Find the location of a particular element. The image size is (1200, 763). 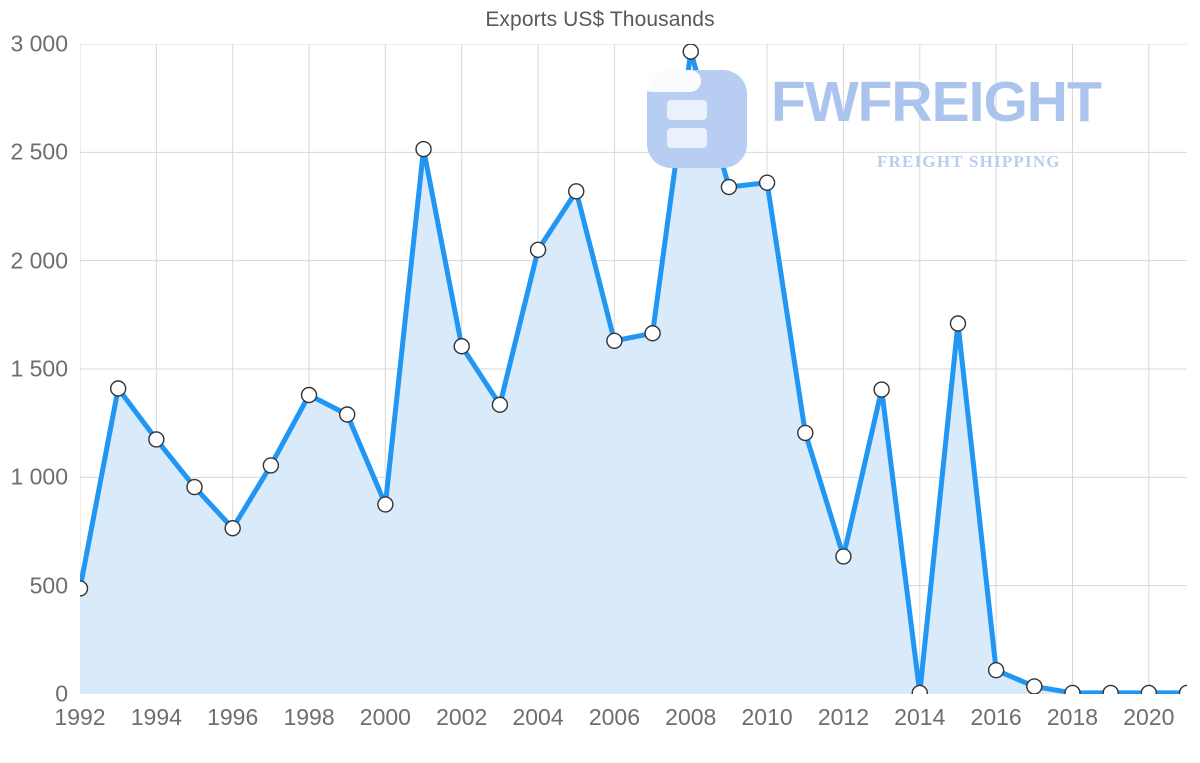

y-axis-tick-label: 500 is located at coordinates (48, 585).